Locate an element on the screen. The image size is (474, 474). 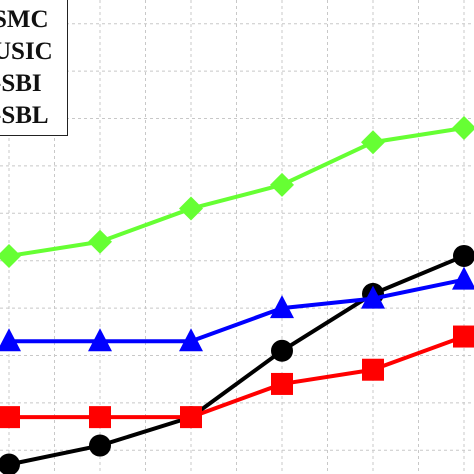
series-line-sbi is located at coordinates (237, 310).